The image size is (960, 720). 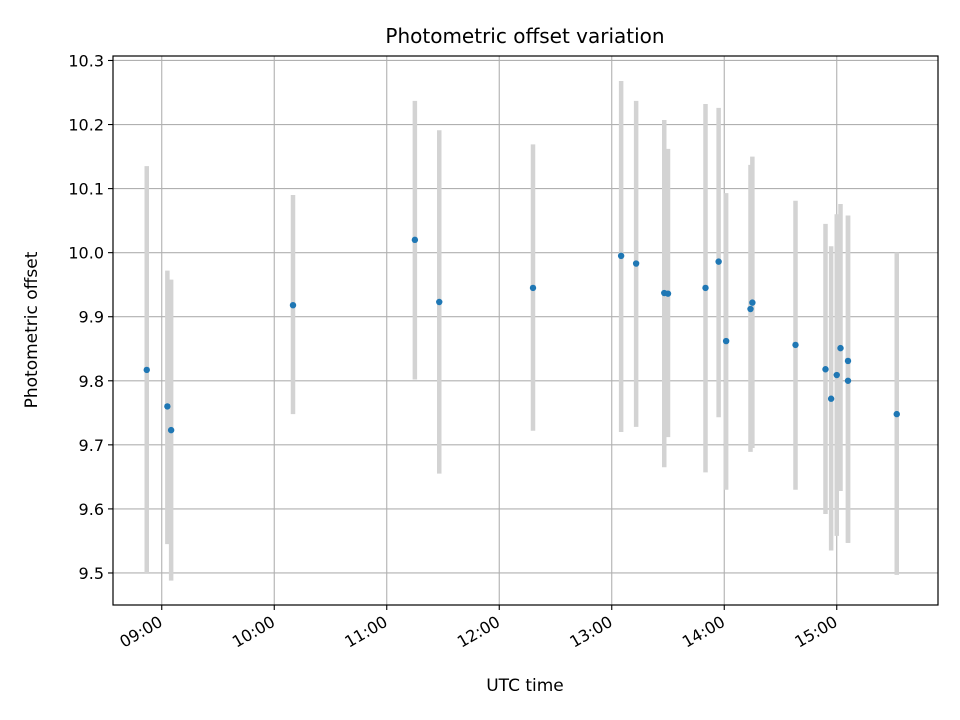 I want to click on y-tick-label: 9.8, so click(x=91, y=381).